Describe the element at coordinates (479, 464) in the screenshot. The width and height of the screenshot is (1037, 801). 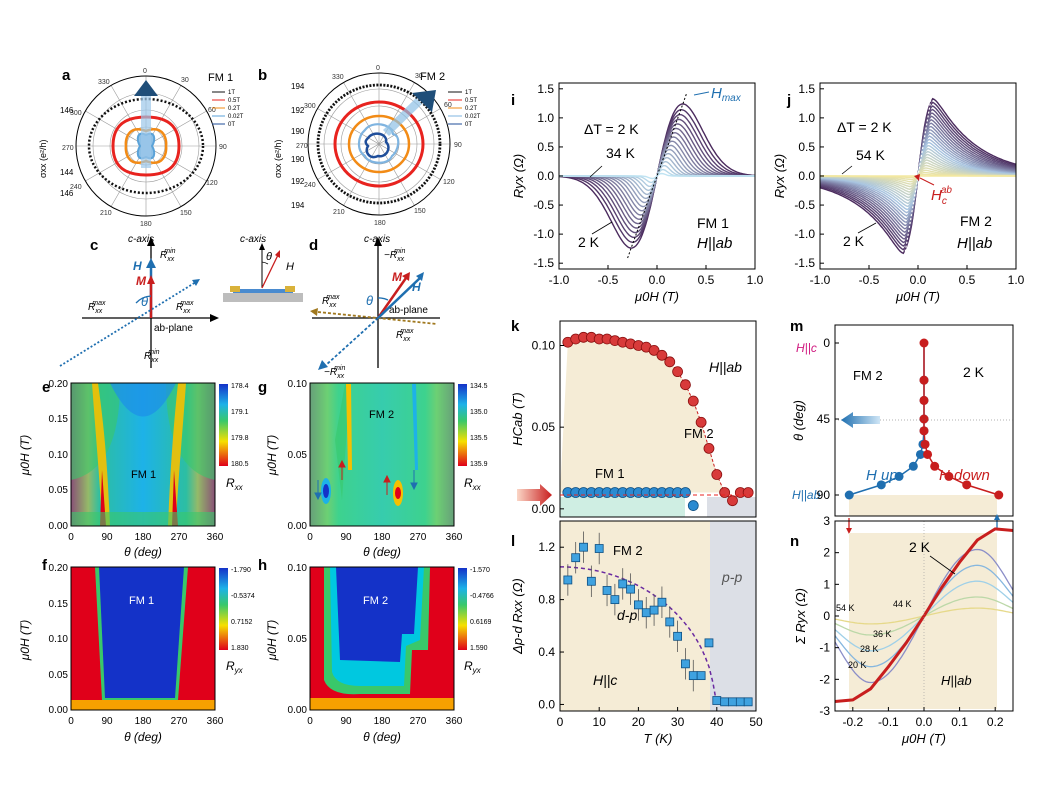
I see `svg-text: 135.9` at that location.